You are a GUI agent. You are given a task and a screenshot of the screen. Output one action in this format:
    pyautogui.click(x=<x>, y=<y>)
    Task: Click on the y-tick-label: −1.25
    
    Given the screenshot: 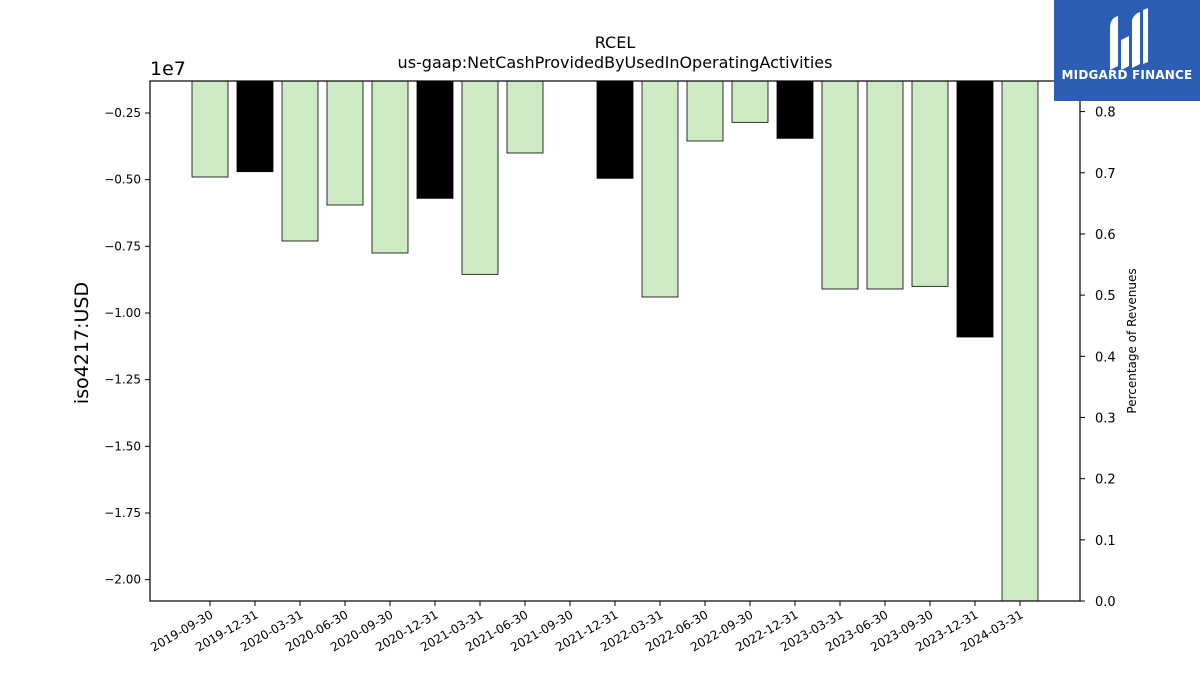 What is the action you would take?
    pyautogui.click(x=122, y=380)
    